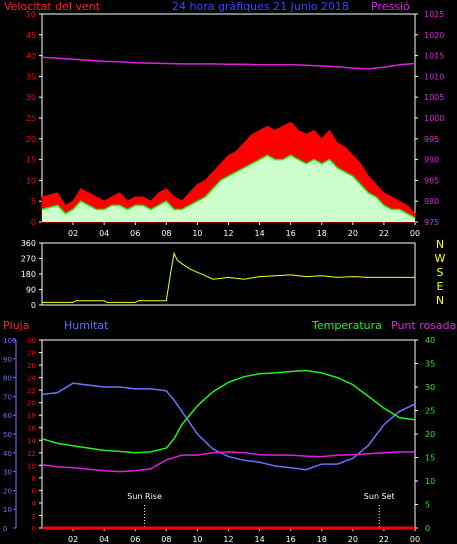  Describe the element at coordinates (434, 14) in the screenshot. I see `pressure-tick-label: 1025` at that location.